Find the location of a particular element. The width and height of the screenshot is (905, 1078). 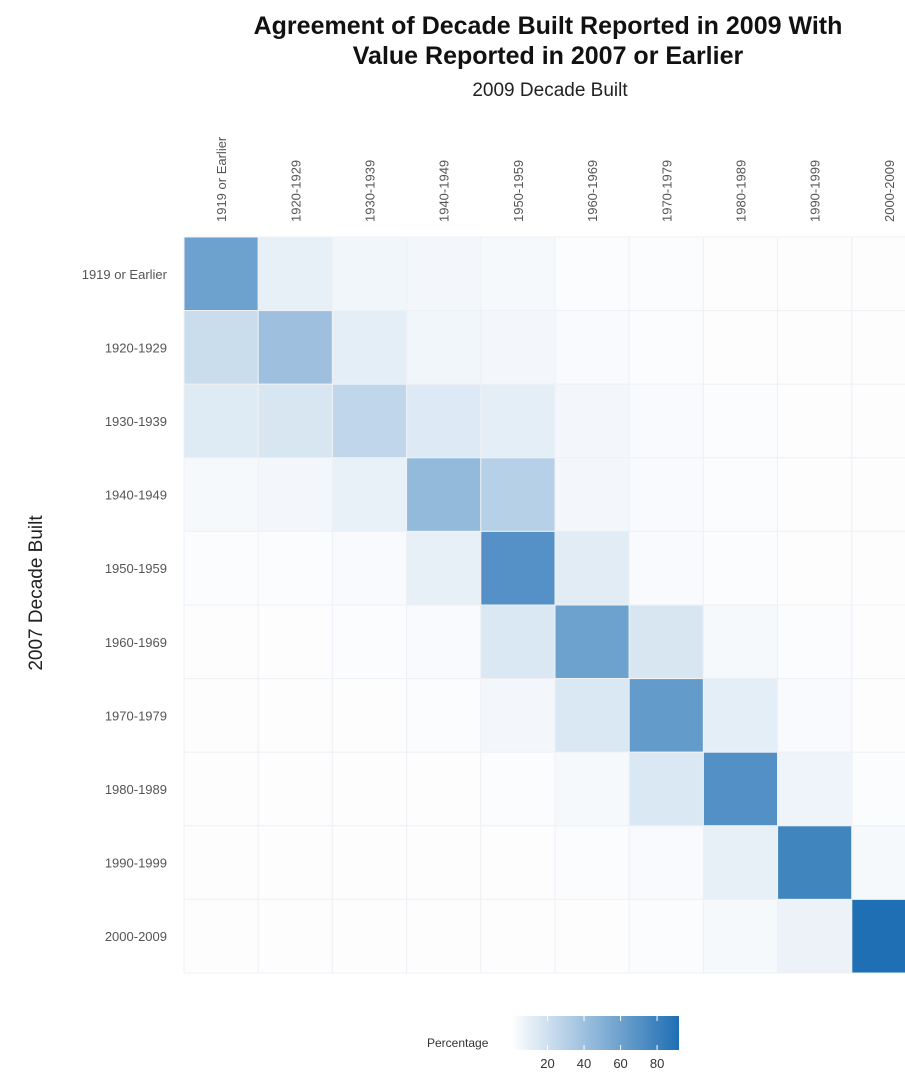

chart-title-line-2: Value Reported in 2007 or Earlier is located at coordinates (548, 56).